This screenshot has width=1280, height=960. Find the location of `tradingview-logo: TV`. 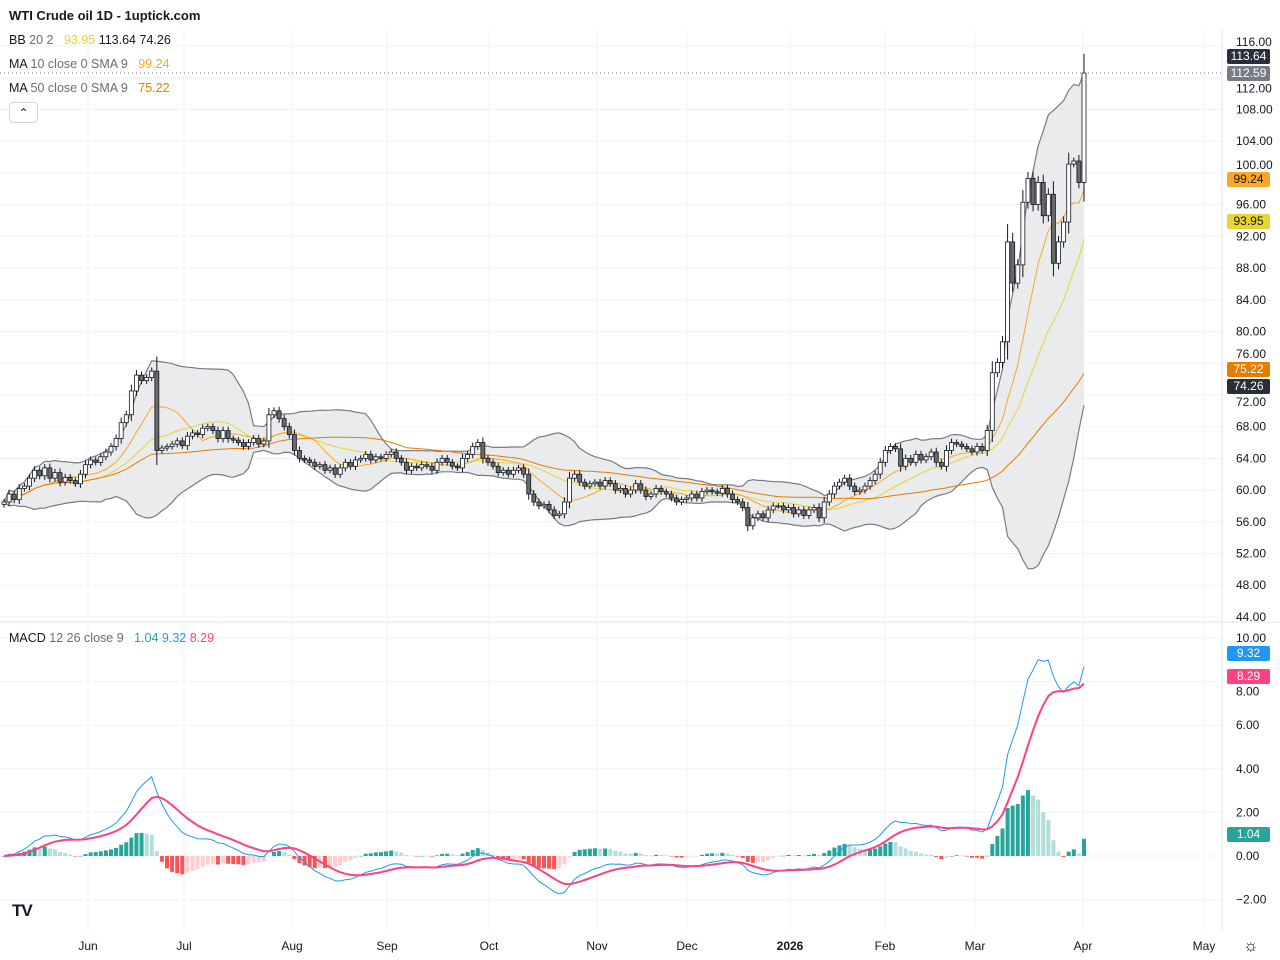

tradingview-logo: TV is located at coordinates (22, 910).